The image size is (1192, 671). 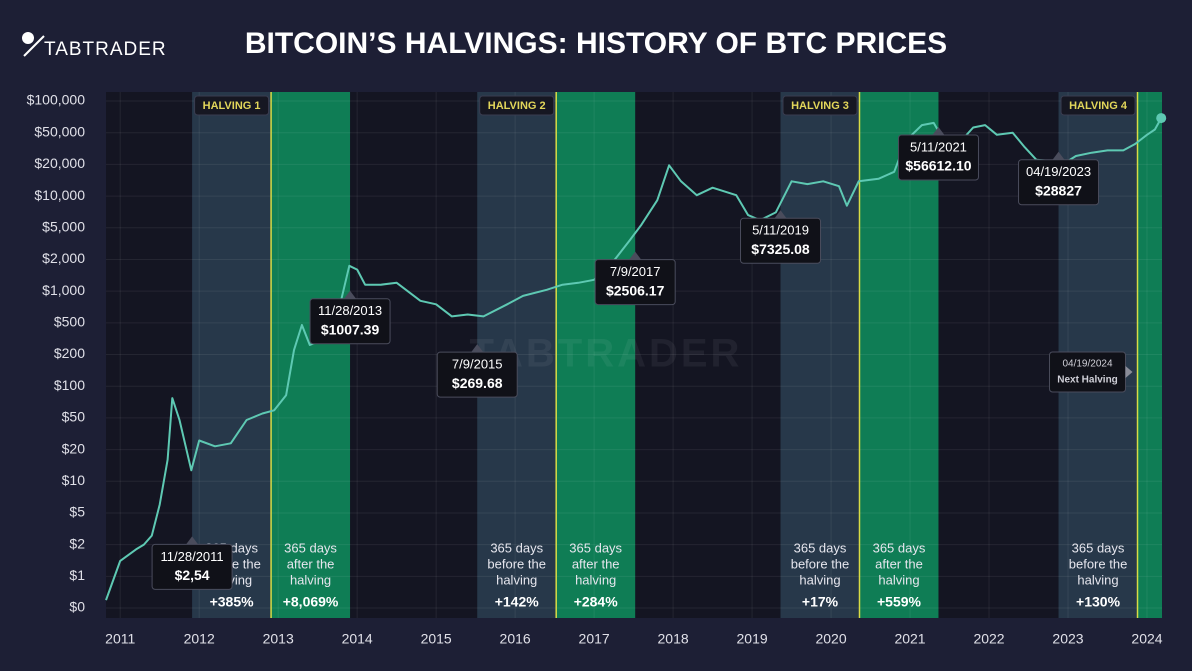 What do you see at coordinates (232, 602) in the screenshot?
I see `band-change: +385%` at bounding box center [232, 602].